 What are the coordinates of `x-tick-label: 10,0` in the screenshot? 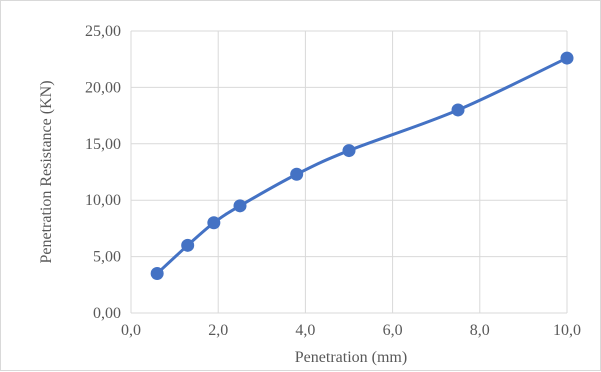 It's located at (567, 330).